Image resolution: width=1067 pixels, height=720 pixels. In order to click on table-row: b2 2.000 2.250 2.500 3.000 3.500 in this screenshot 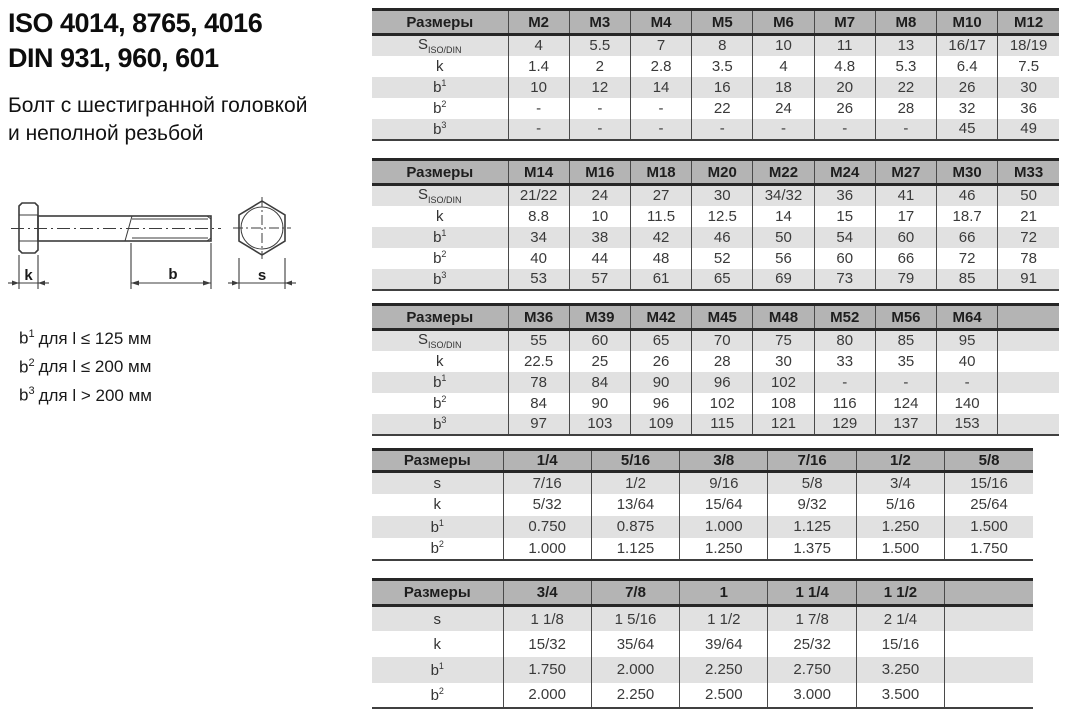, I will do `click(702, 695)`.